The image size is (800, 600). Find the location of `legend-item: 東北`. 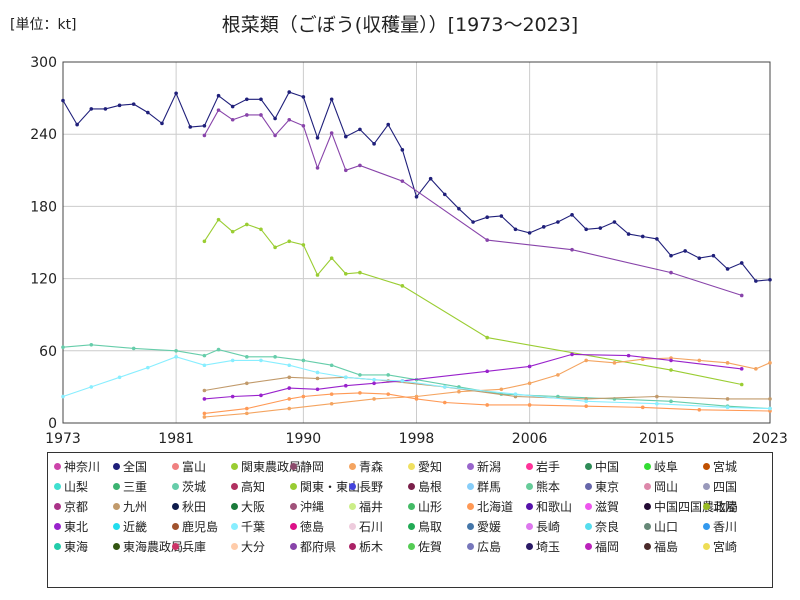

legend-item: 東北 is located at coordinates (83, 526).